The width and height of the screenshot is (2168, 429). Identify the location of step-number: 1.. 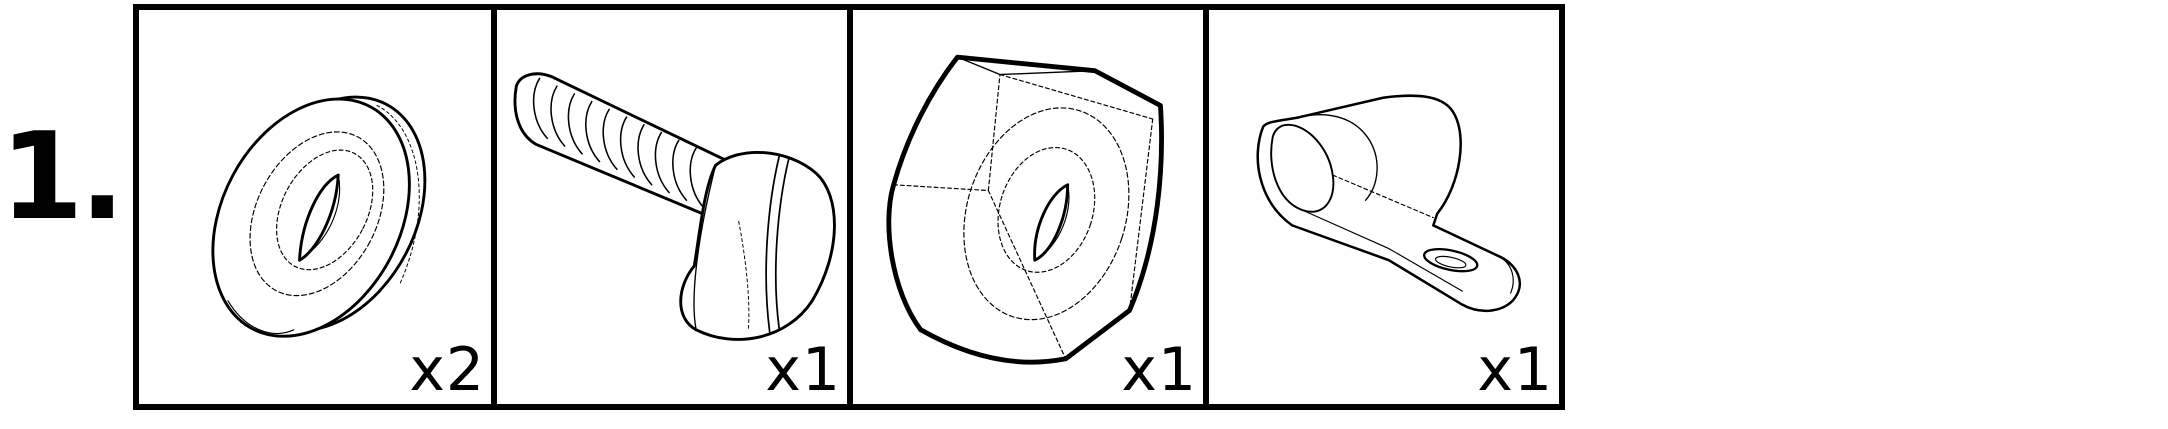
(62, 177).